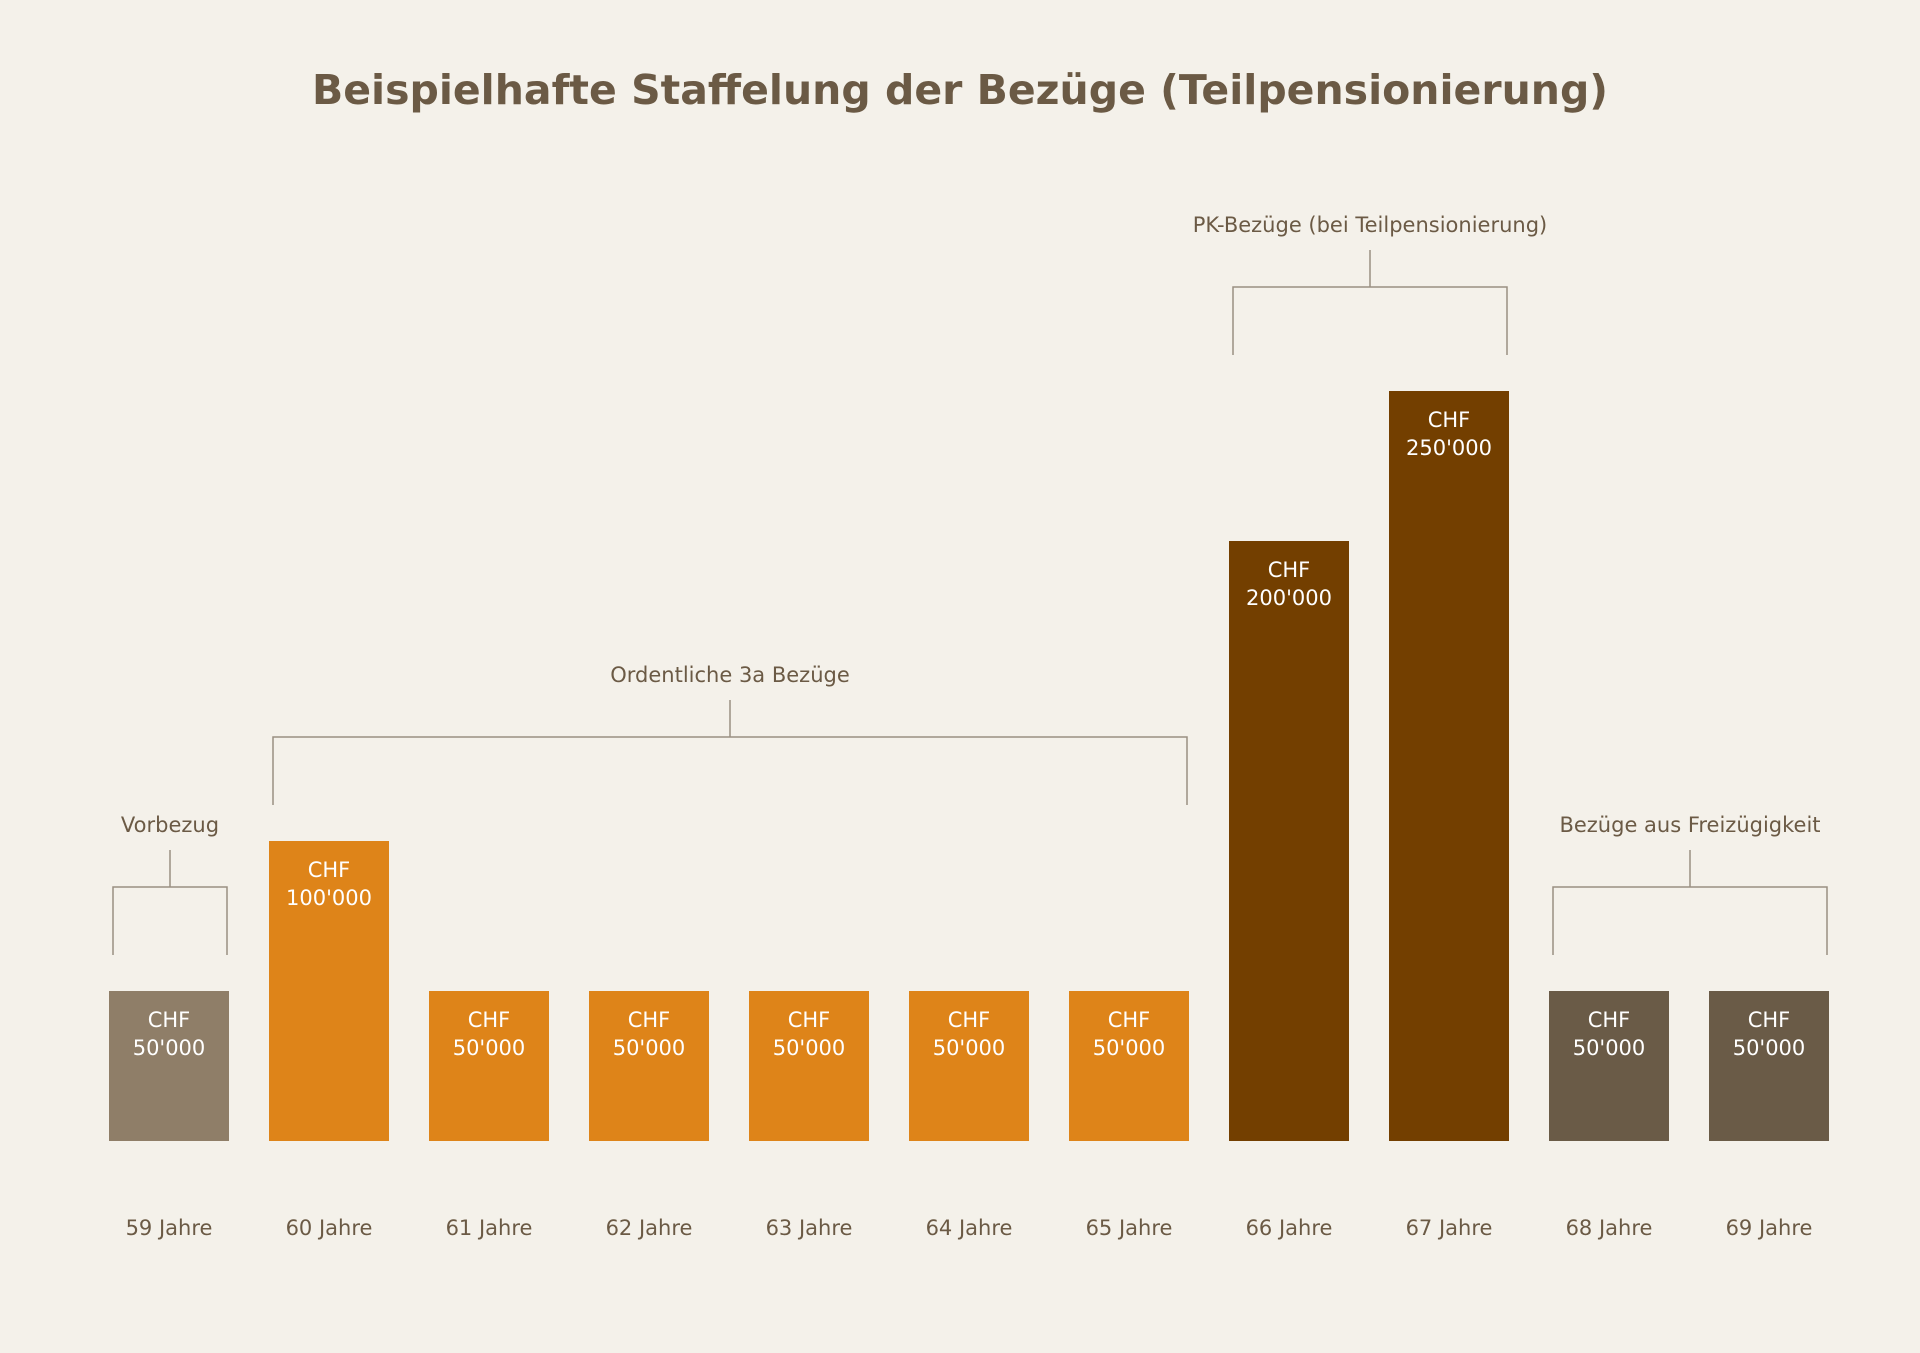 Image resolution: width=1920 pixels, height=1353 pixels. What do you see at coordinates (1289, 584) in the screenshot?
I see `bar-value-label-8: CHF 200'000` at bounding box center [1289, 584].